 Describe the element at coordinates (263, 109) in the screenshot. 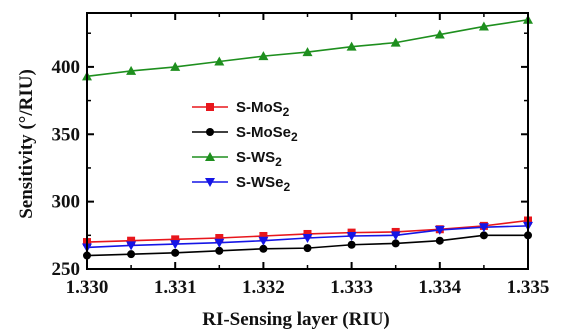

I see `legend-label: S-MoS2` at that location.